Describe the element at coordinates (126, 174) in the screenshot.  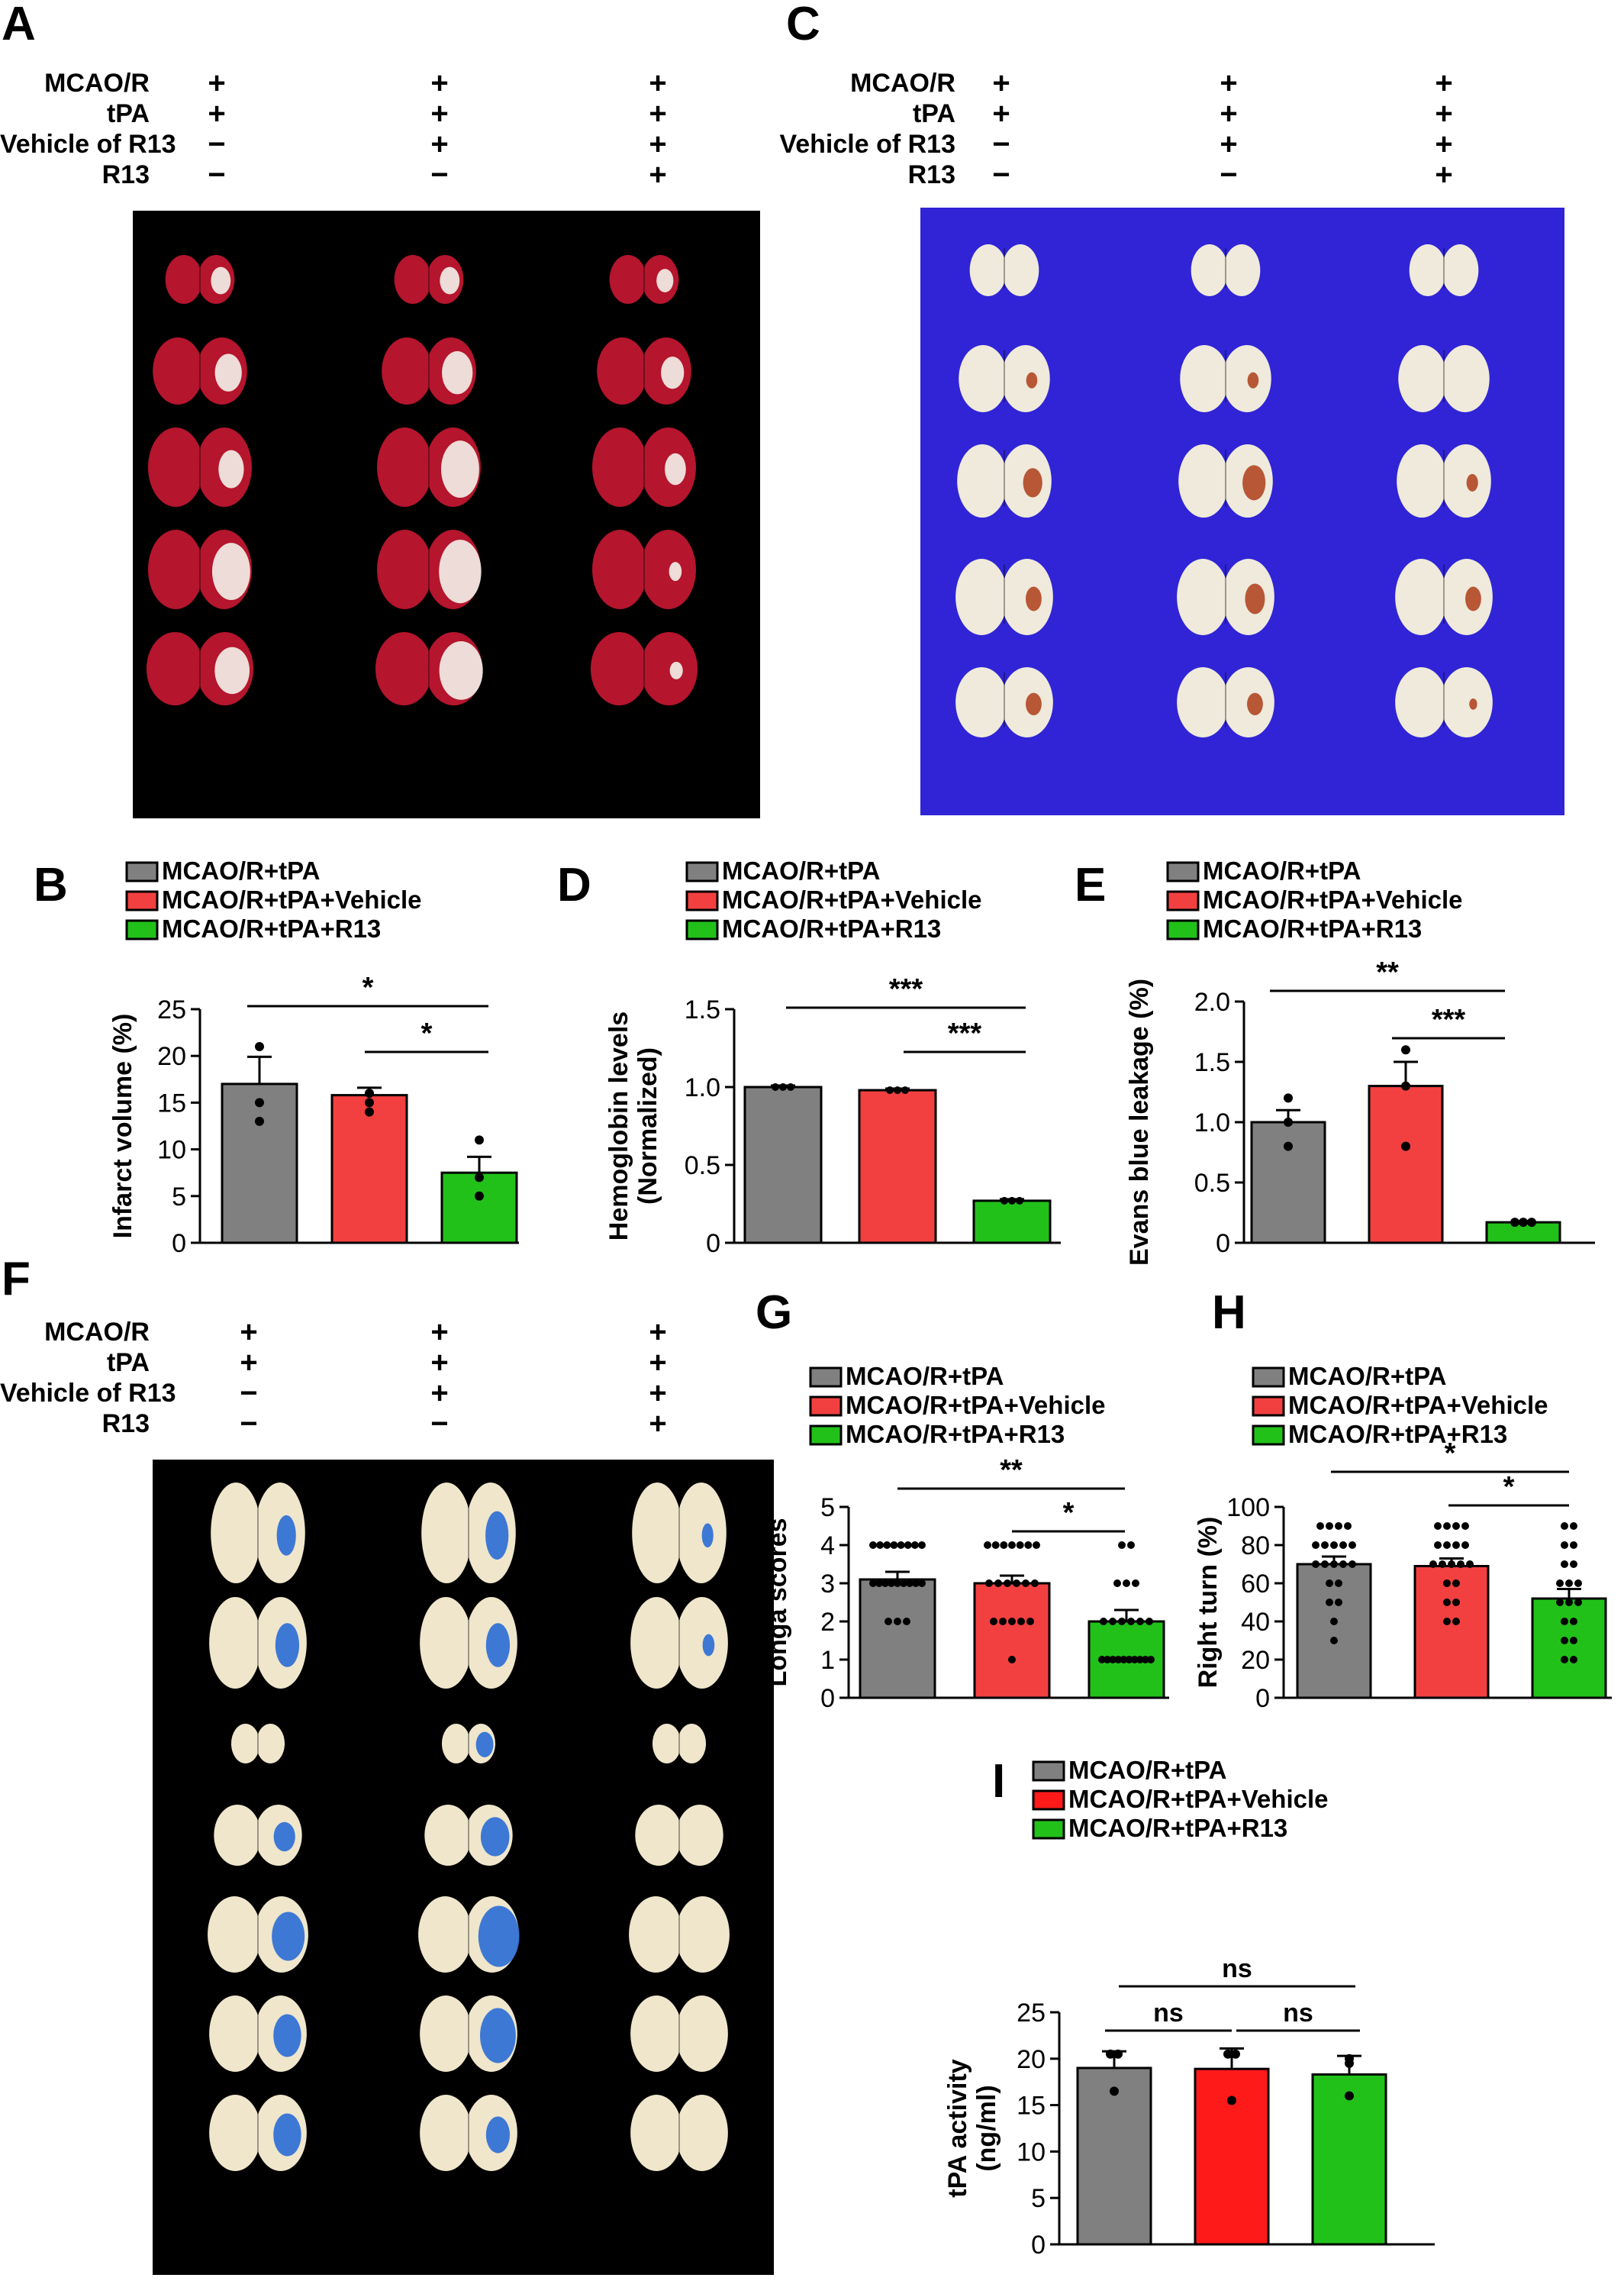
I see `condition-label: R13` at that location.